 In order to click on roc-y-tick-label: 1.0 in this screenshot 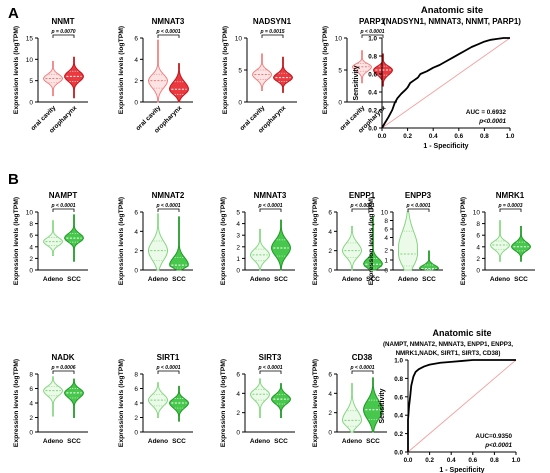, I will do `click(372, 39)`.